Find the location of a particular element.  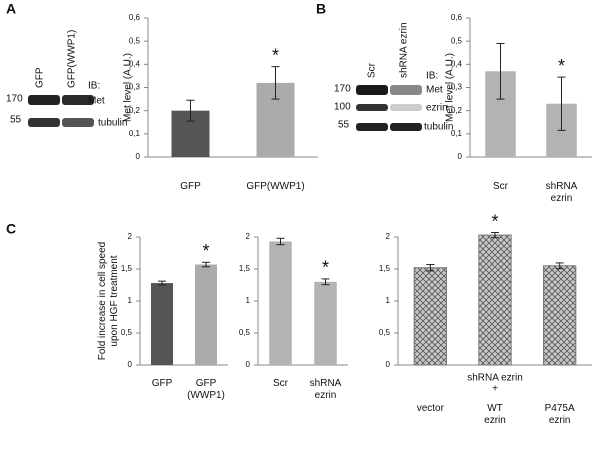

group-label: + is located at coordinates (495, 389).